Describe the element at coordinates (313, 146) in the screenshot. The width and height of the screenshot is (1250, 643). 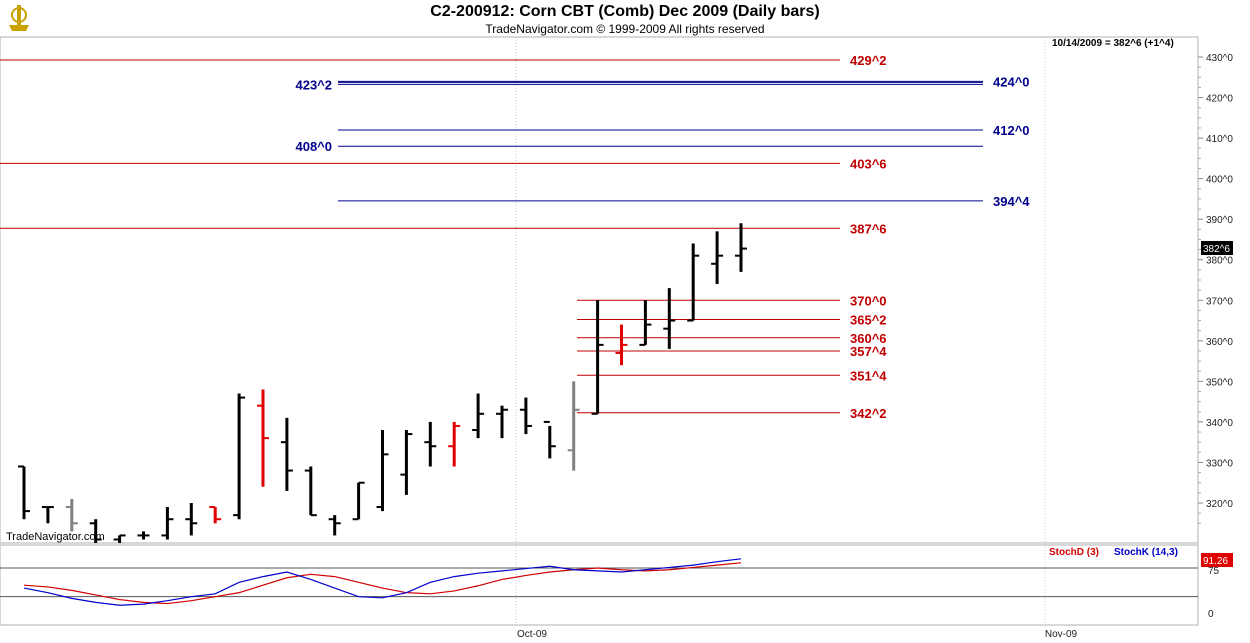
I see `level-label: 408^0` at that location.